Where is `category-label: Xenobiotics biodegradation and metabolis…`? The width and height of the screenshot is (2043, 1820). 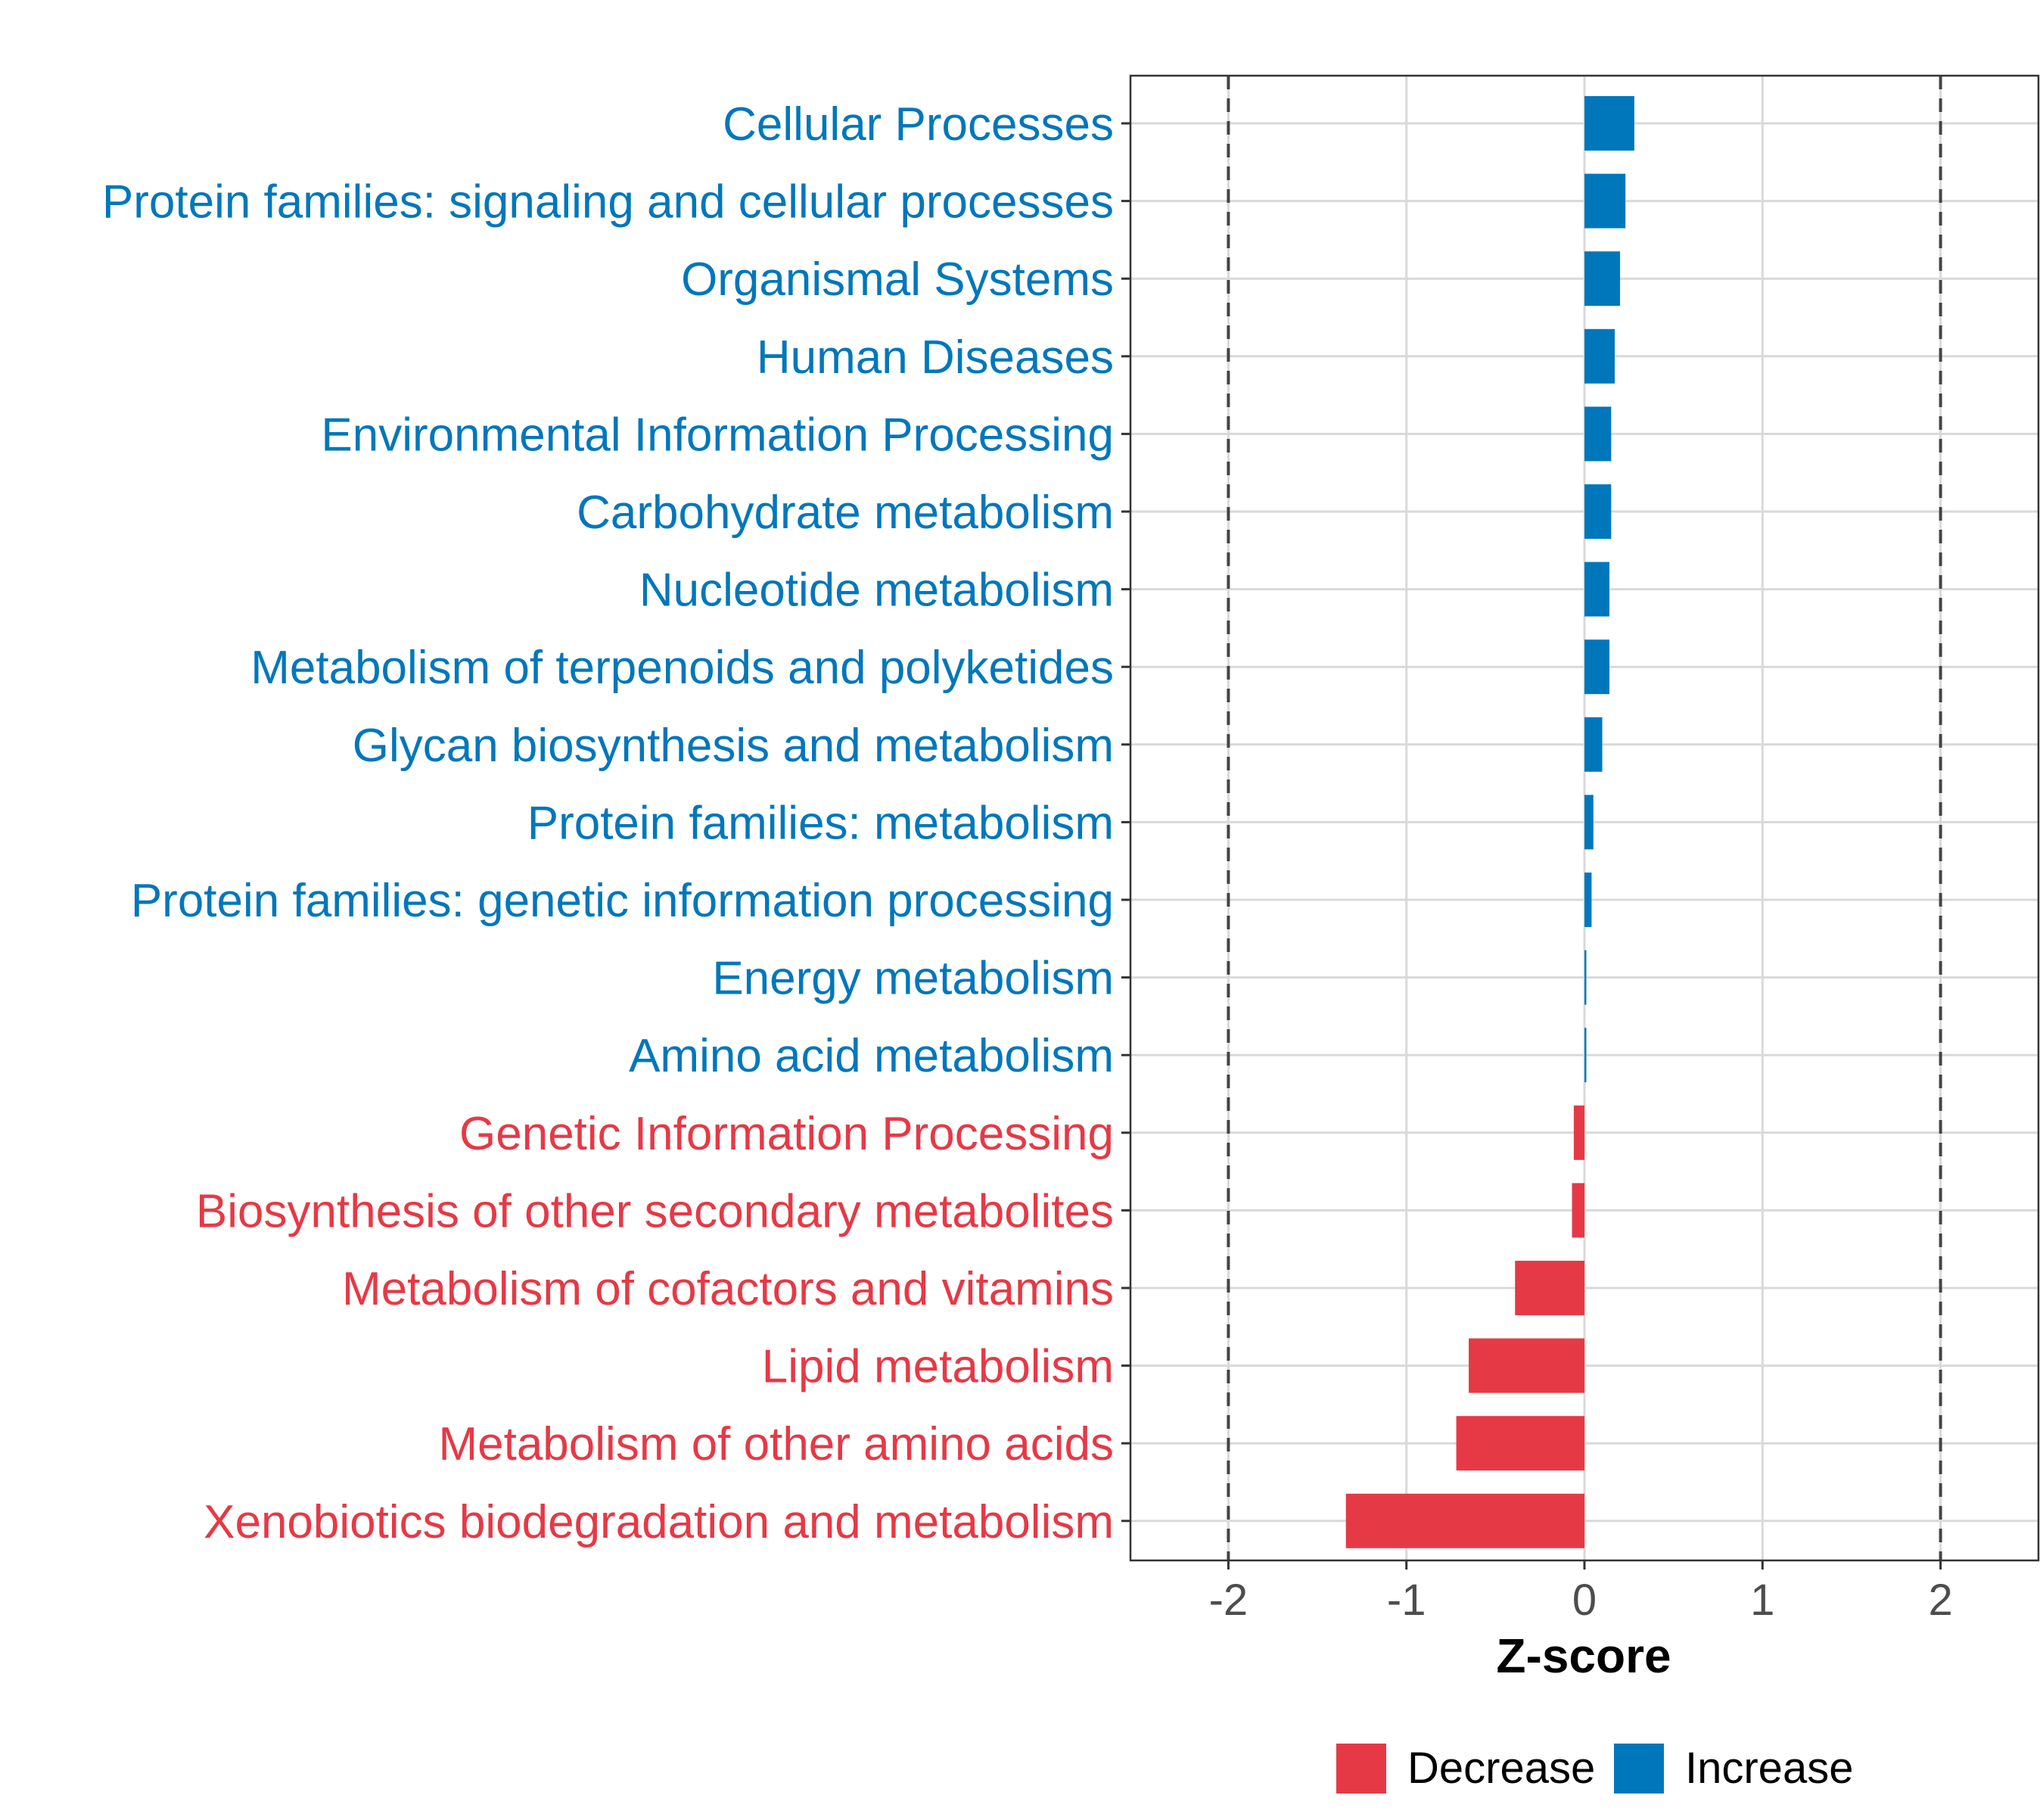 category-label: Xenobiotics biodegradation and metabolis… is located at coordinates (659, 1522).